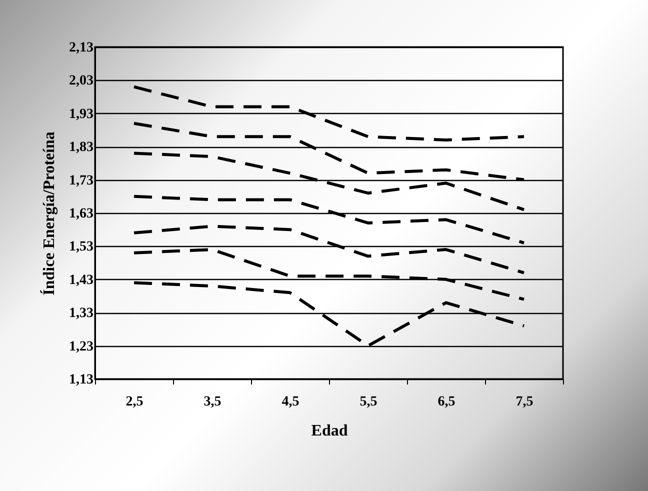  What do you see at coordinates (291, 402) in the screenshot?
I see `x-tick-label: 4,5` at bounding box center [291, 402].